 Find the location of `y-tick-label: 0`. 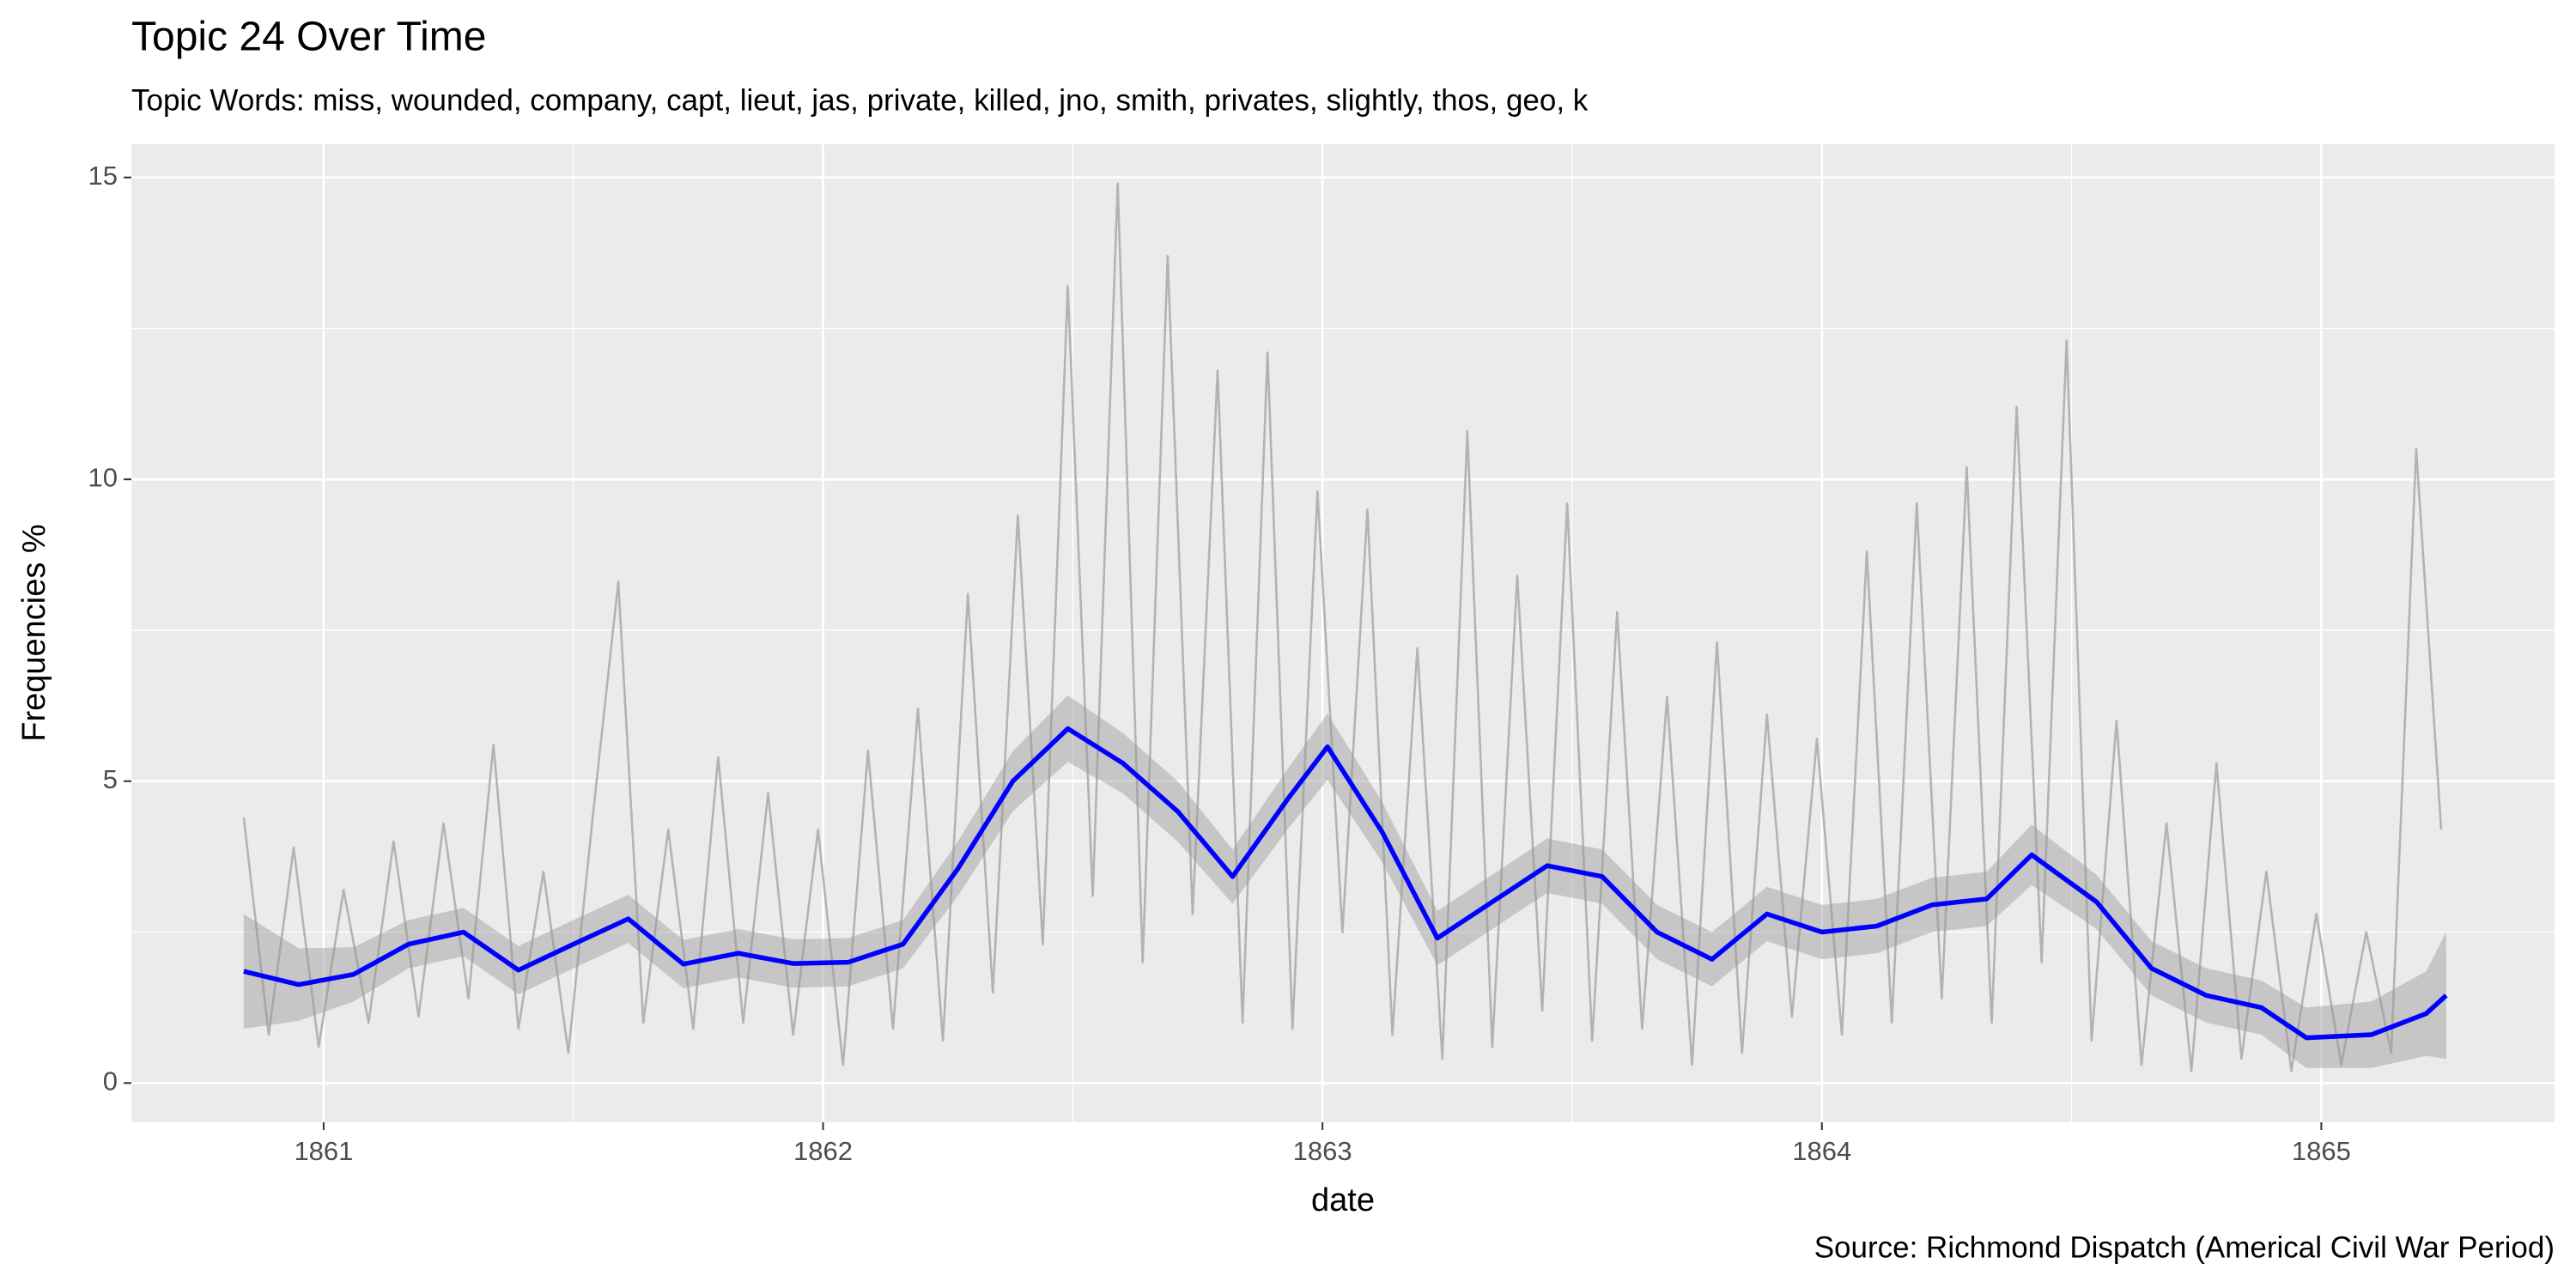

y-tick-label: 0 is located at coordinates (111, 1081).